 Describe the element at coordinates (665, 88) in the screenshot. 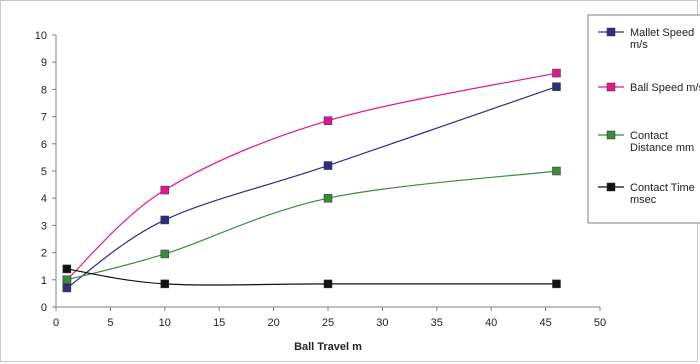

I see `legend-label: Ball Speed m/s` at that location.